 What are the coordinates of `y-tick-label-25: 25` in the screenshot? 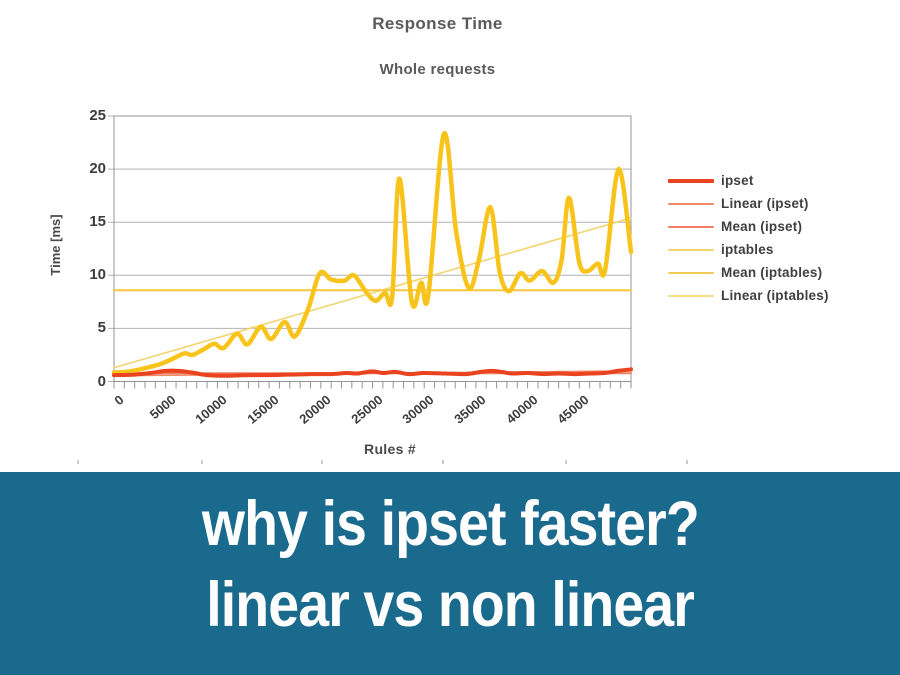 It's located at (97, 115).